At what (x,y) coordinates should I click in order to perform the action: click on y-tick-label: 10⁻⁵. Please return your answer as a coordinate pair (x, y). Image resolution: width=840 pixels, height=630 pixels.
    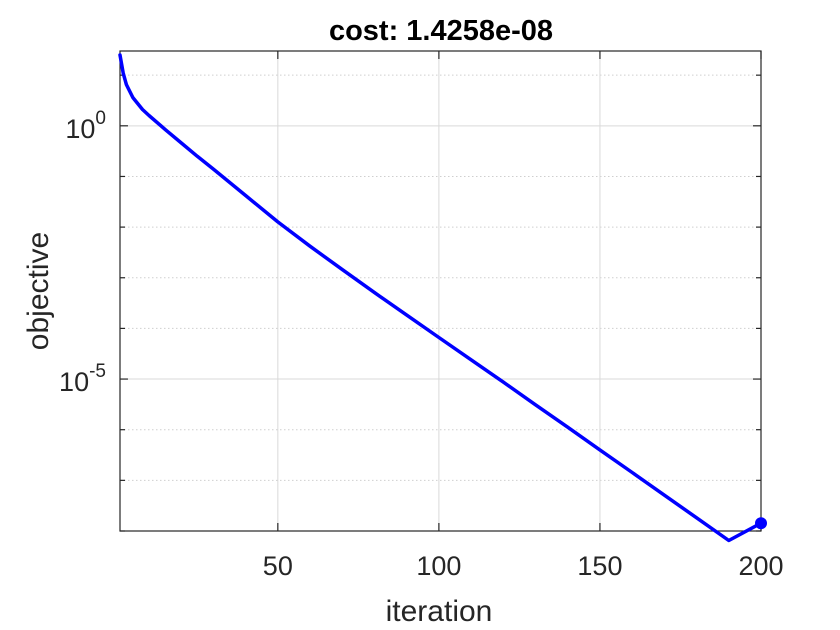
    Looking at the image, I should click on (82, 379).